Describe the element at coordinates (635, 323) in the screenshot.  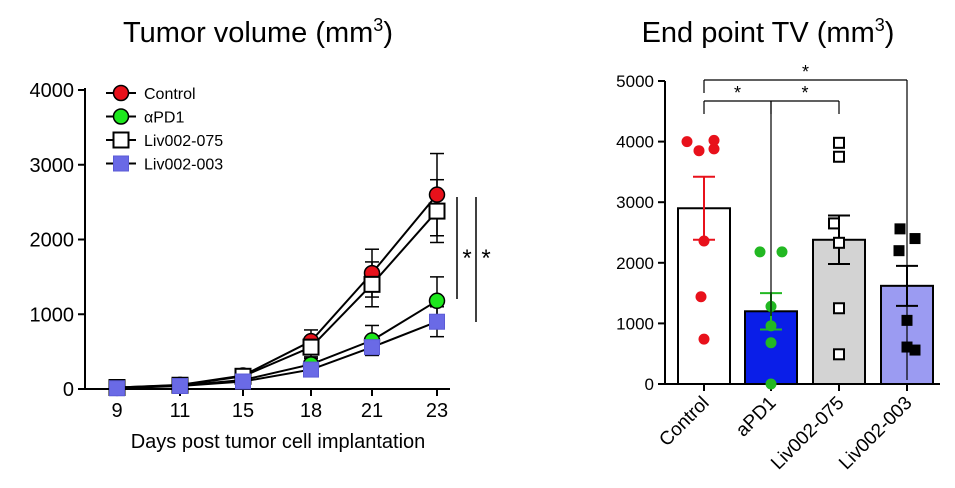
I see `end-point-tv-y-tick-label: 1000` at that location.